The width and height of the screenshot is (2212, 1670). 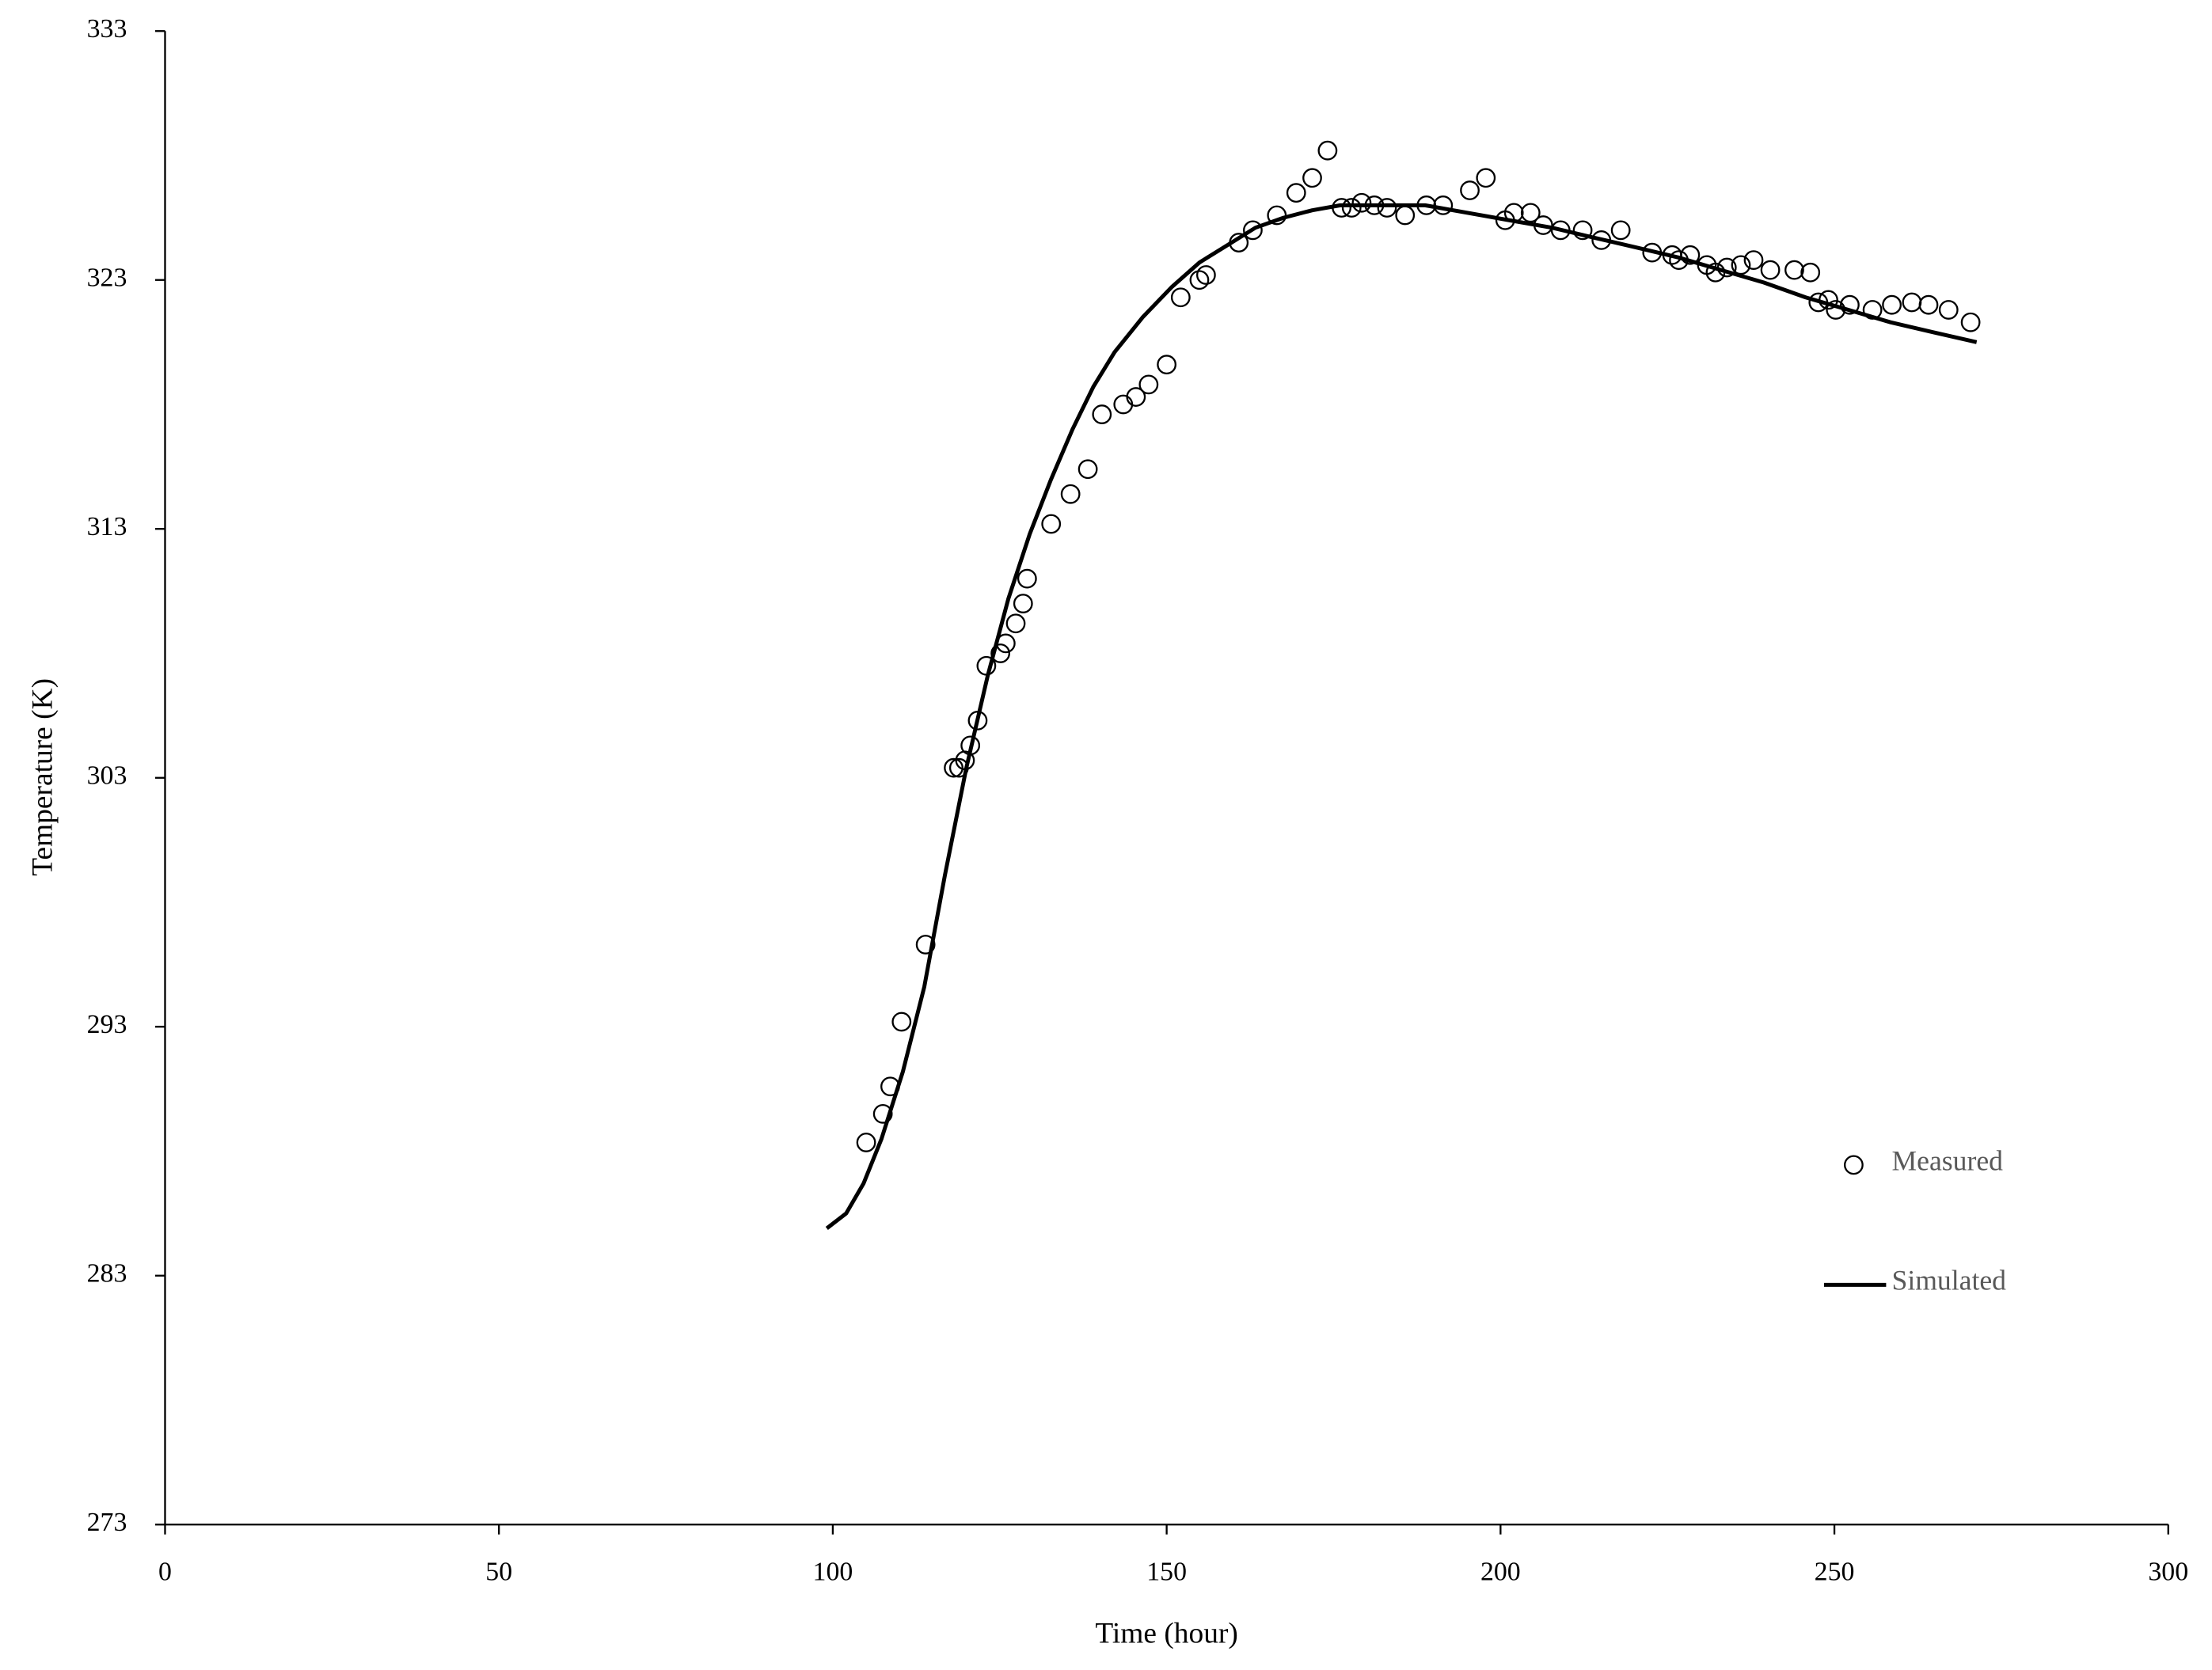 What do you see at coordinates (107, 1274) in the screenshot?
I see `y-tick-label: 283` at bounding box center [107, 1274].